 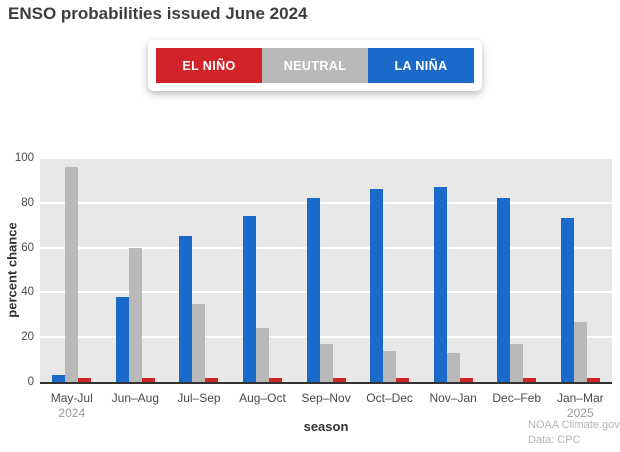 I want to click on credit-line-2: Data: CPC, so click(x=554, y=439).